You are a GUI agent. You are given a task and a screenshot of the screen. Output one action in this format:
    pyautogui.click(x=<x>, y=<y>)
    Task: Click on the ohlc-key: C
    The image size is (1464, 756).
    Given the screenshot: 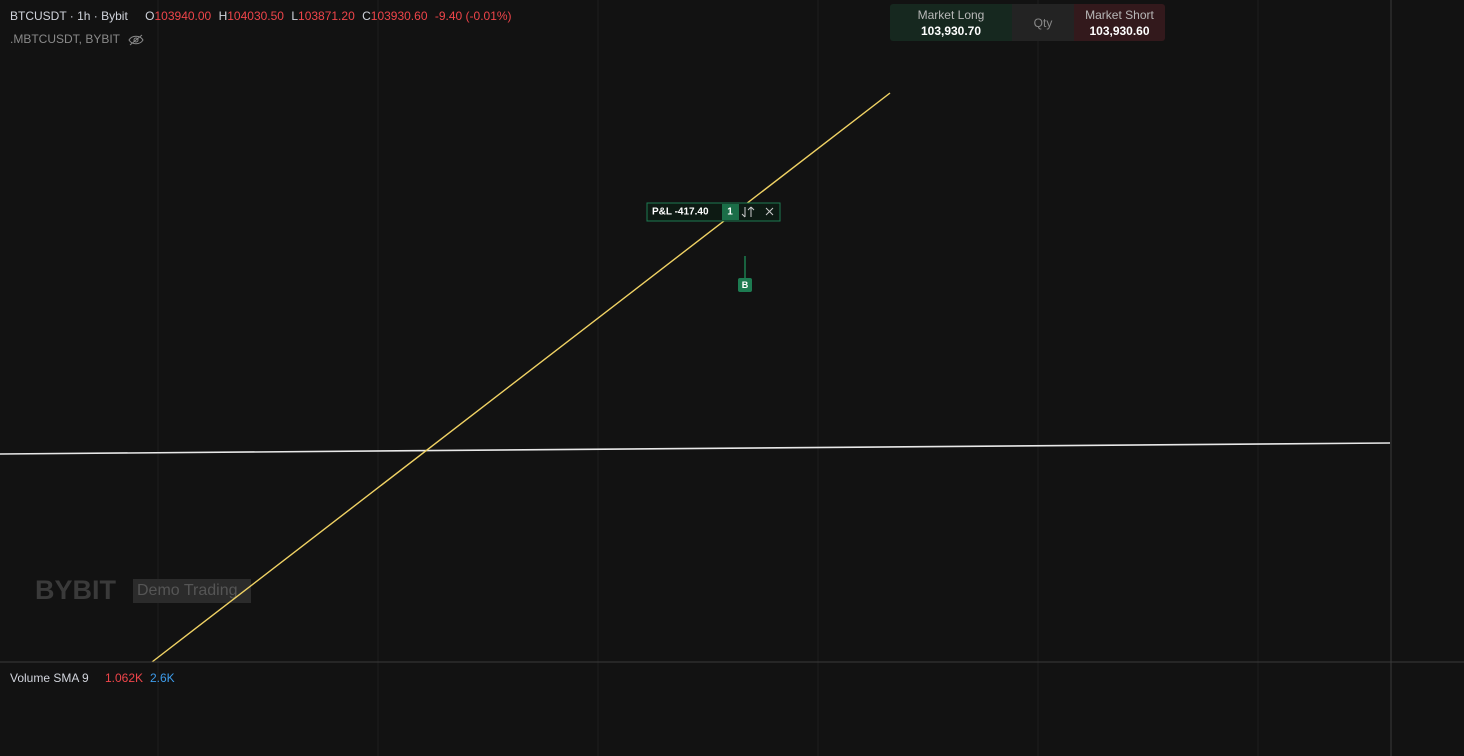 What is the action you would take?
    pyautogui.click(x=366, y=16)
    